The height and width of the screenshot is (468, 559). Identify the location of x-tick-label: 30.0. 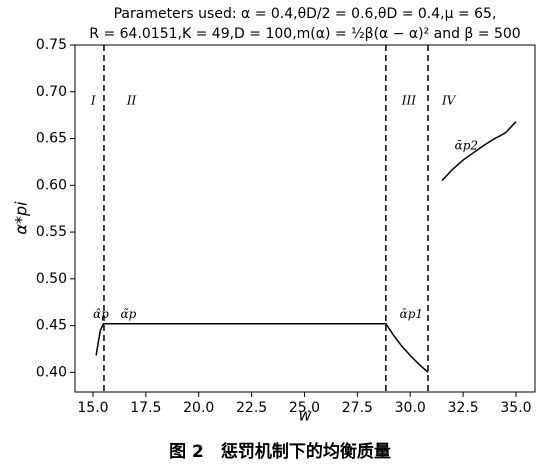
(410, 408).